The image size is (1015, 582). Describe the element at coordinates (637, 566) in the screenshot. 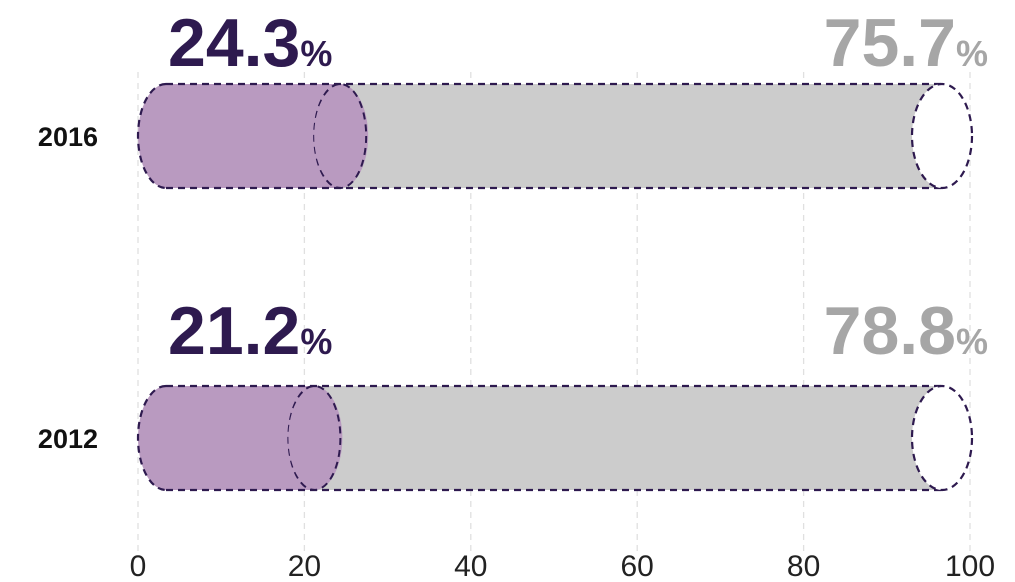

I see `x-tick-label: 60` at that location.